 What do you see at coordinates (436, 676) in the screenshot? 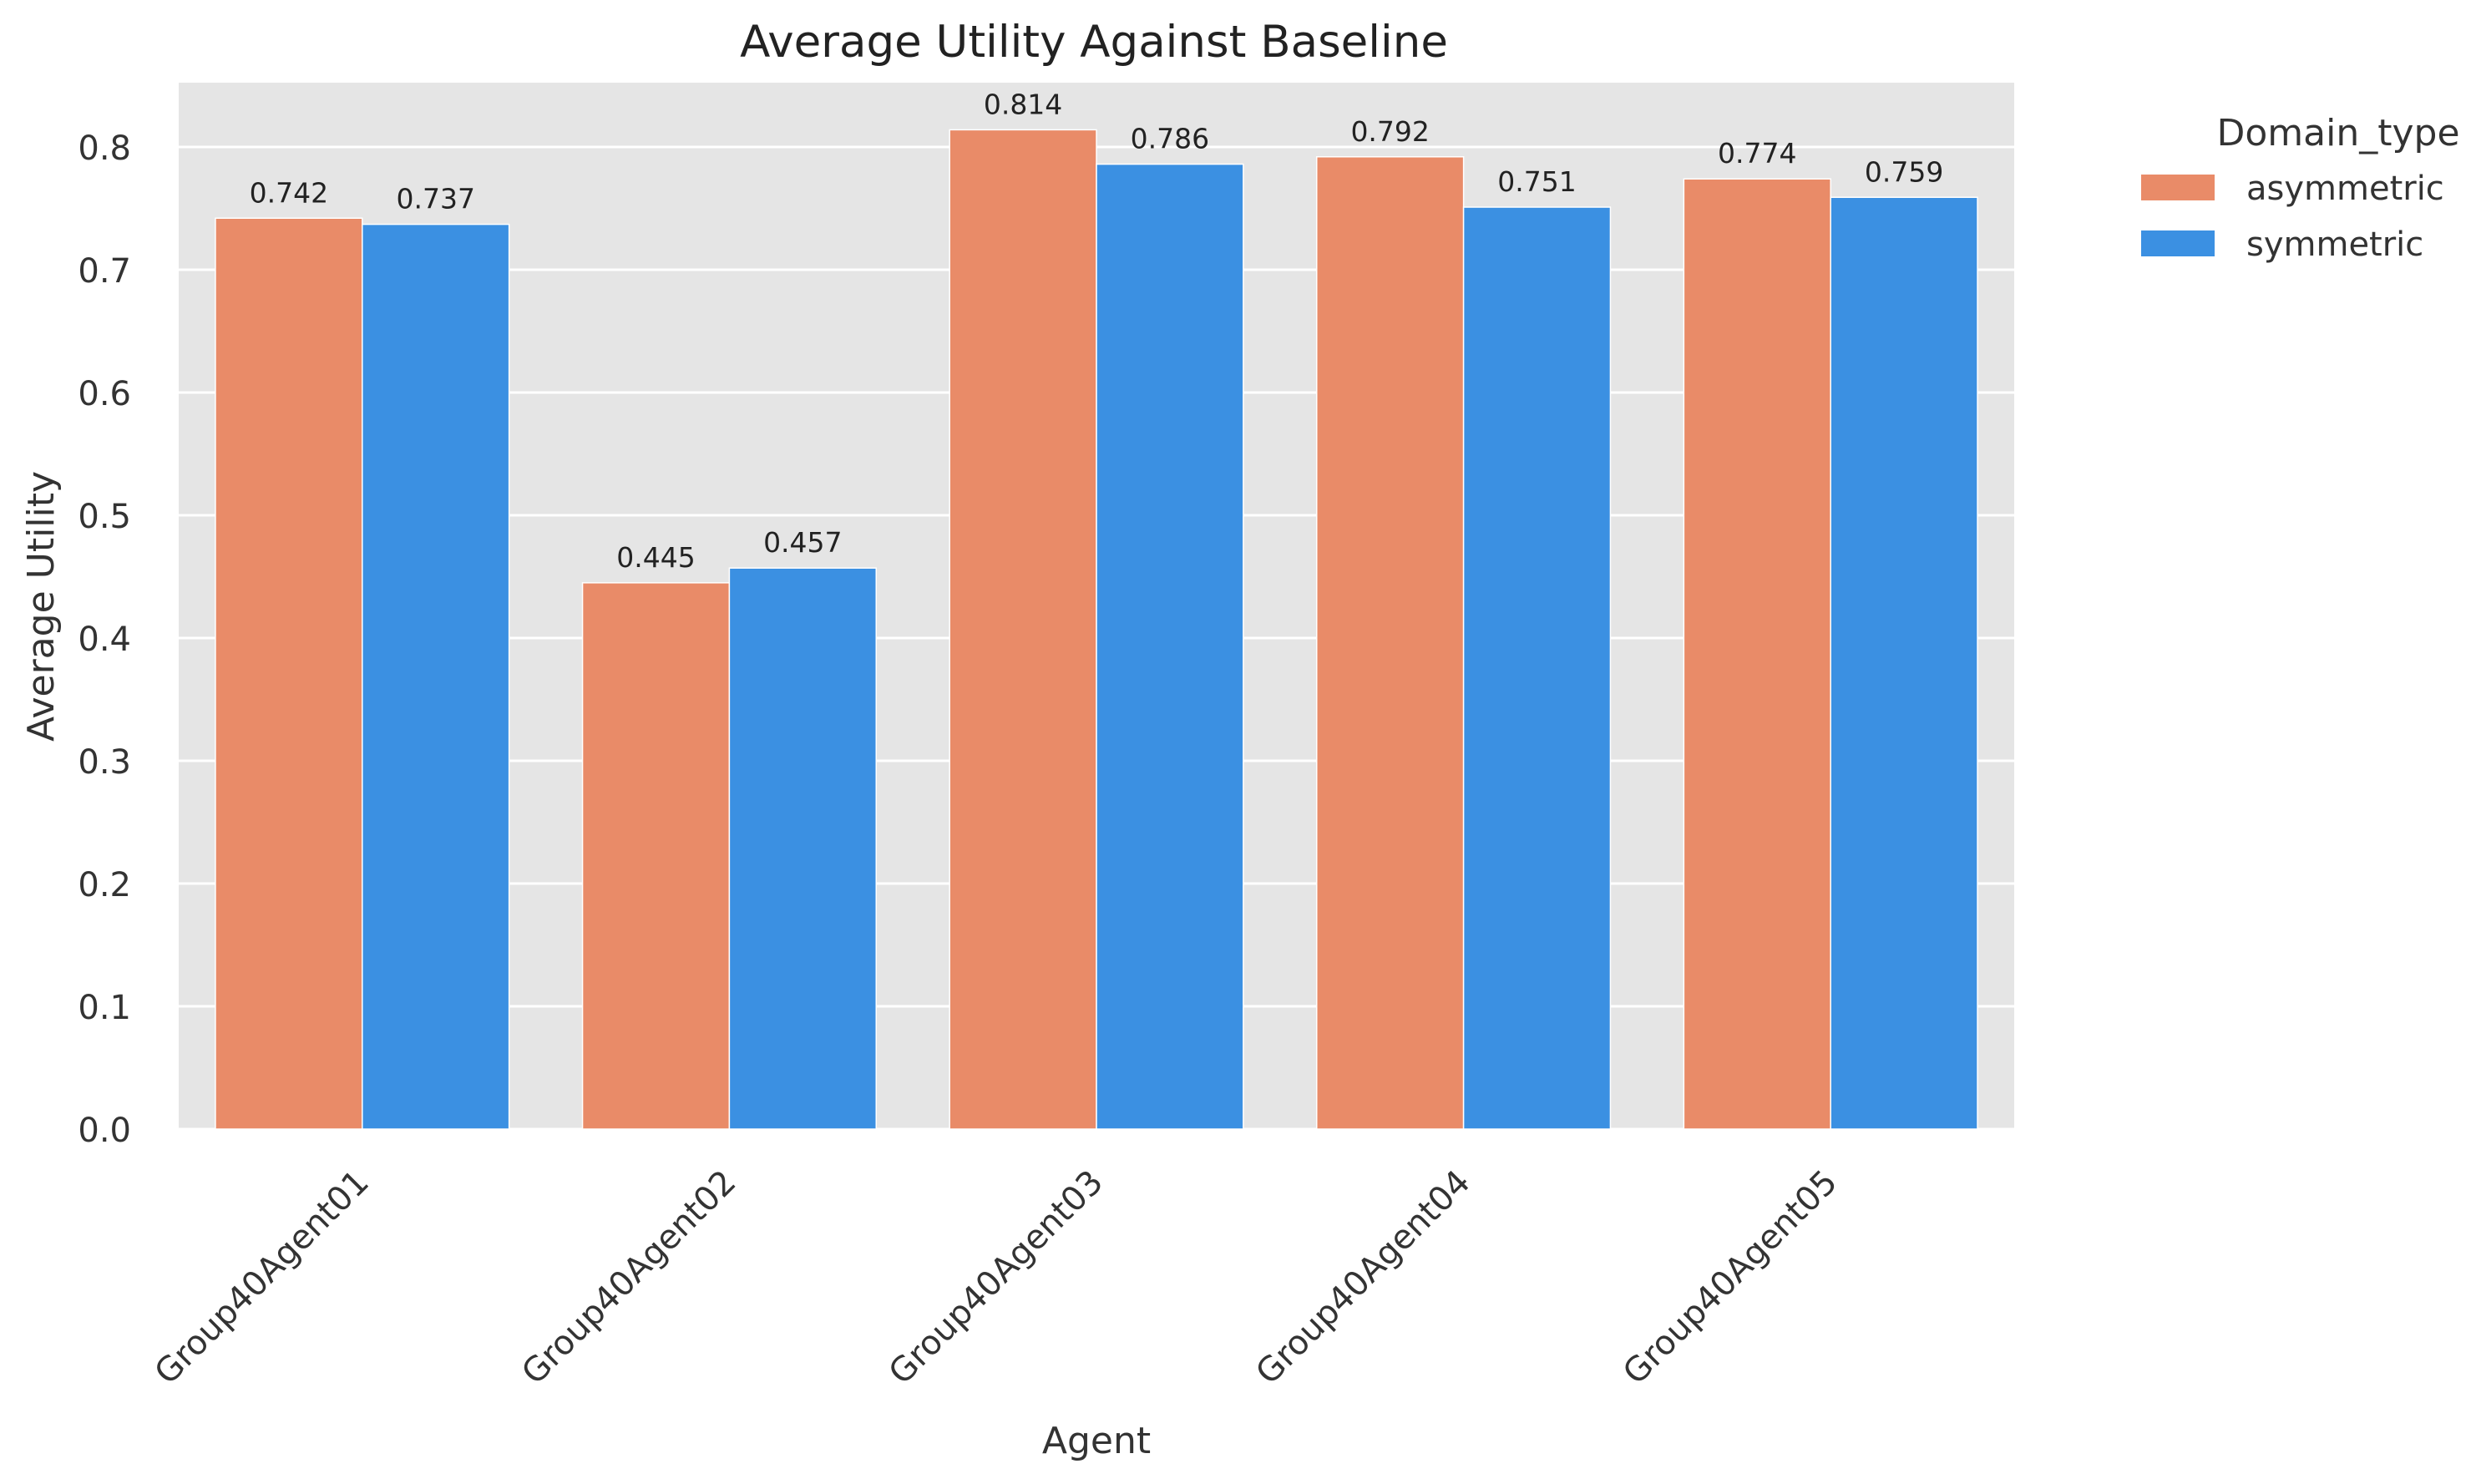
I see `bar-symmetric-Group40Agent01` at bounding box center [436, 676].